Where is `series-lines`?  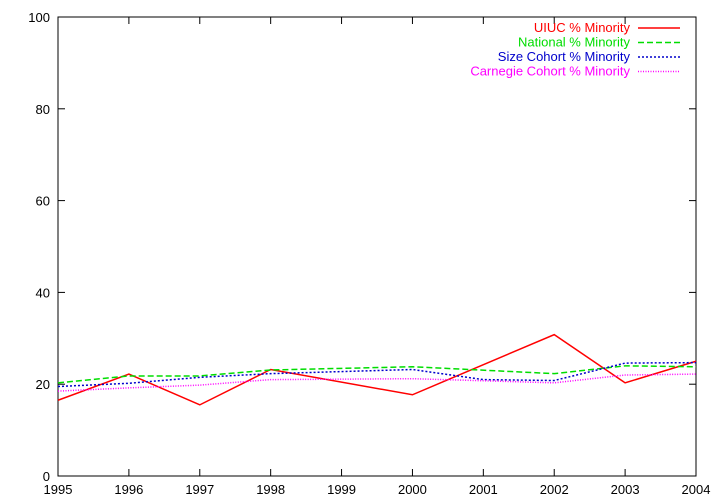 series-lines is located at coordinates (377, 369).